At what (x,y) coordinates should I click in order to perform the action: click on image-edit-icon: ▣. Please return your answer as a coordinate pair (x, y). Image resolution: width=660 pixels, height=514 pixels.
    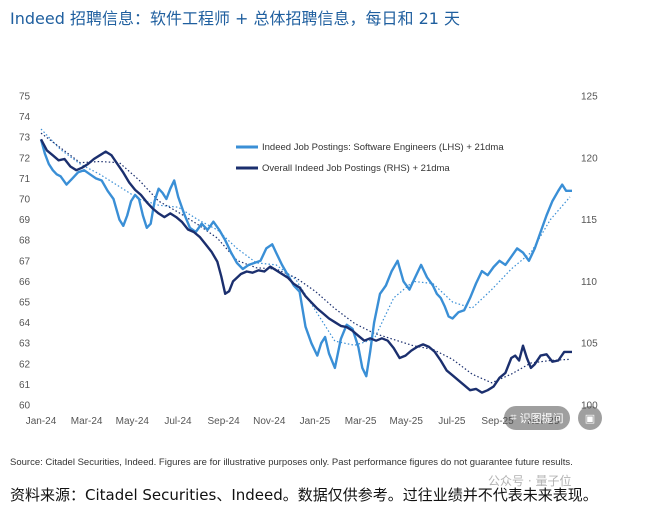
    Looking at the image, I should click on (590, 418).